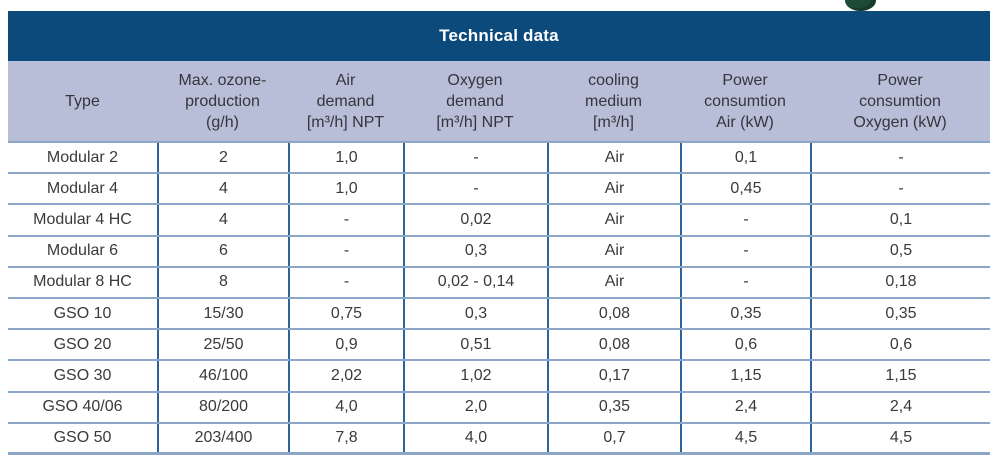 The height and width of the screenshot is (467, 1001). What do you see at coordinates (222, 282) in the screenshot?
I see `cell-max-ozone-production: 8` at bounding box center [222, 282].